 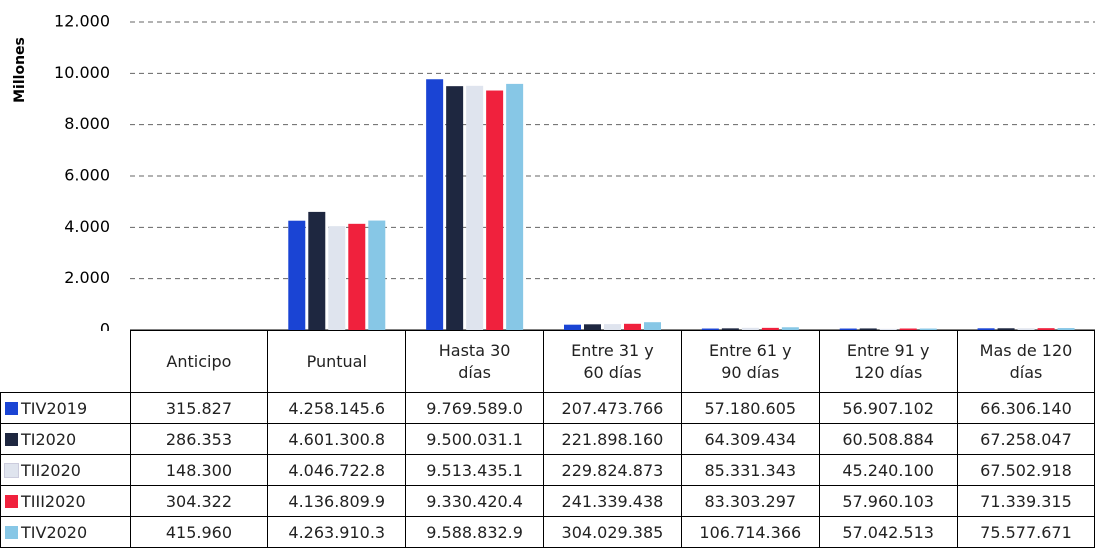 I want to click on legend-label: TIV2019, so click(x=54, y=408).